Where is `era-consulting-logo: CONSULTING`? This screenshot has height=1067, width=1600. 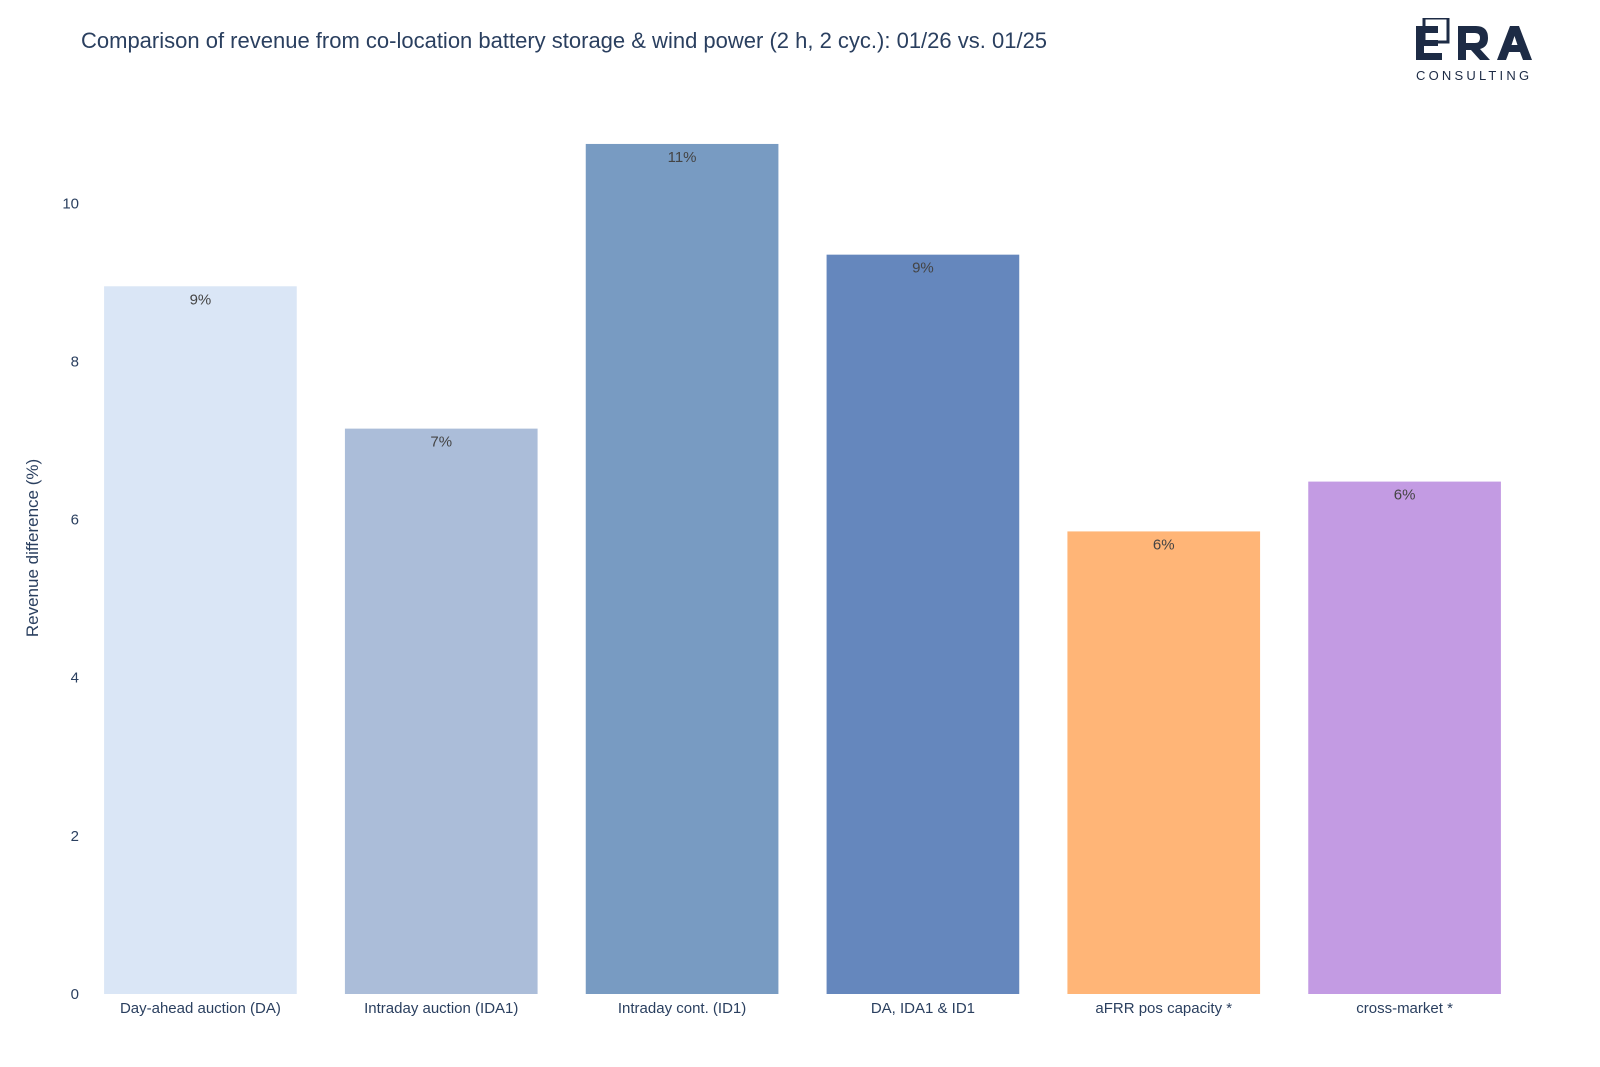 era-consulting-logo: CONSULTING is located at coordinates (1474, 50).